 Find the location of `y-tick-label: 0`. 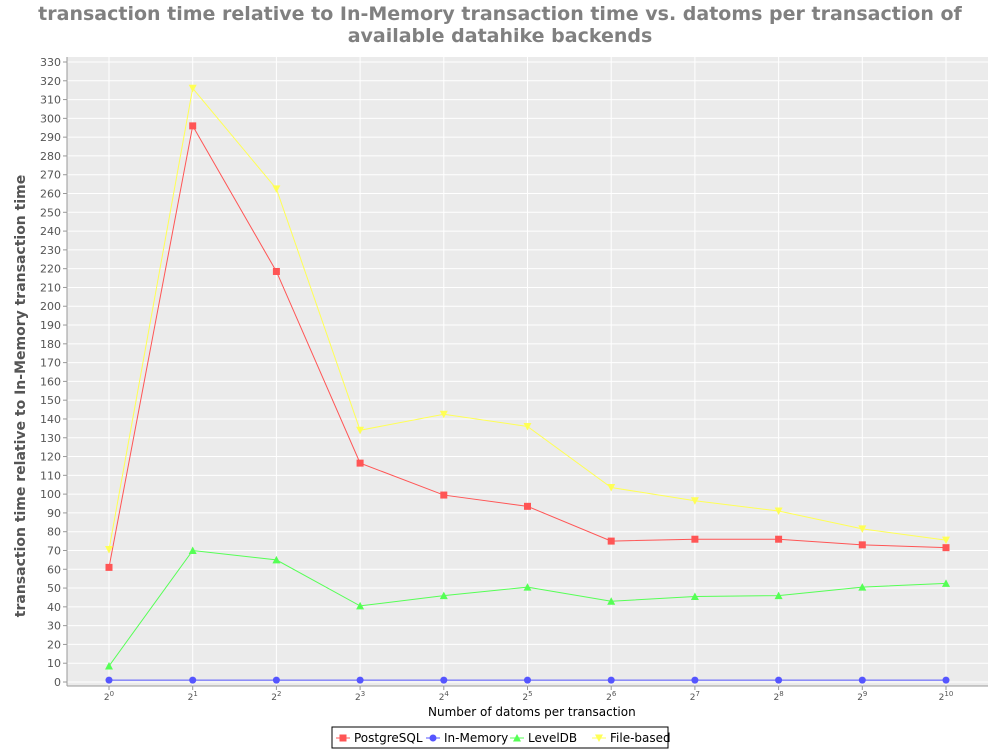

y-tick-label: 0 is located at coordinates (57, 682).